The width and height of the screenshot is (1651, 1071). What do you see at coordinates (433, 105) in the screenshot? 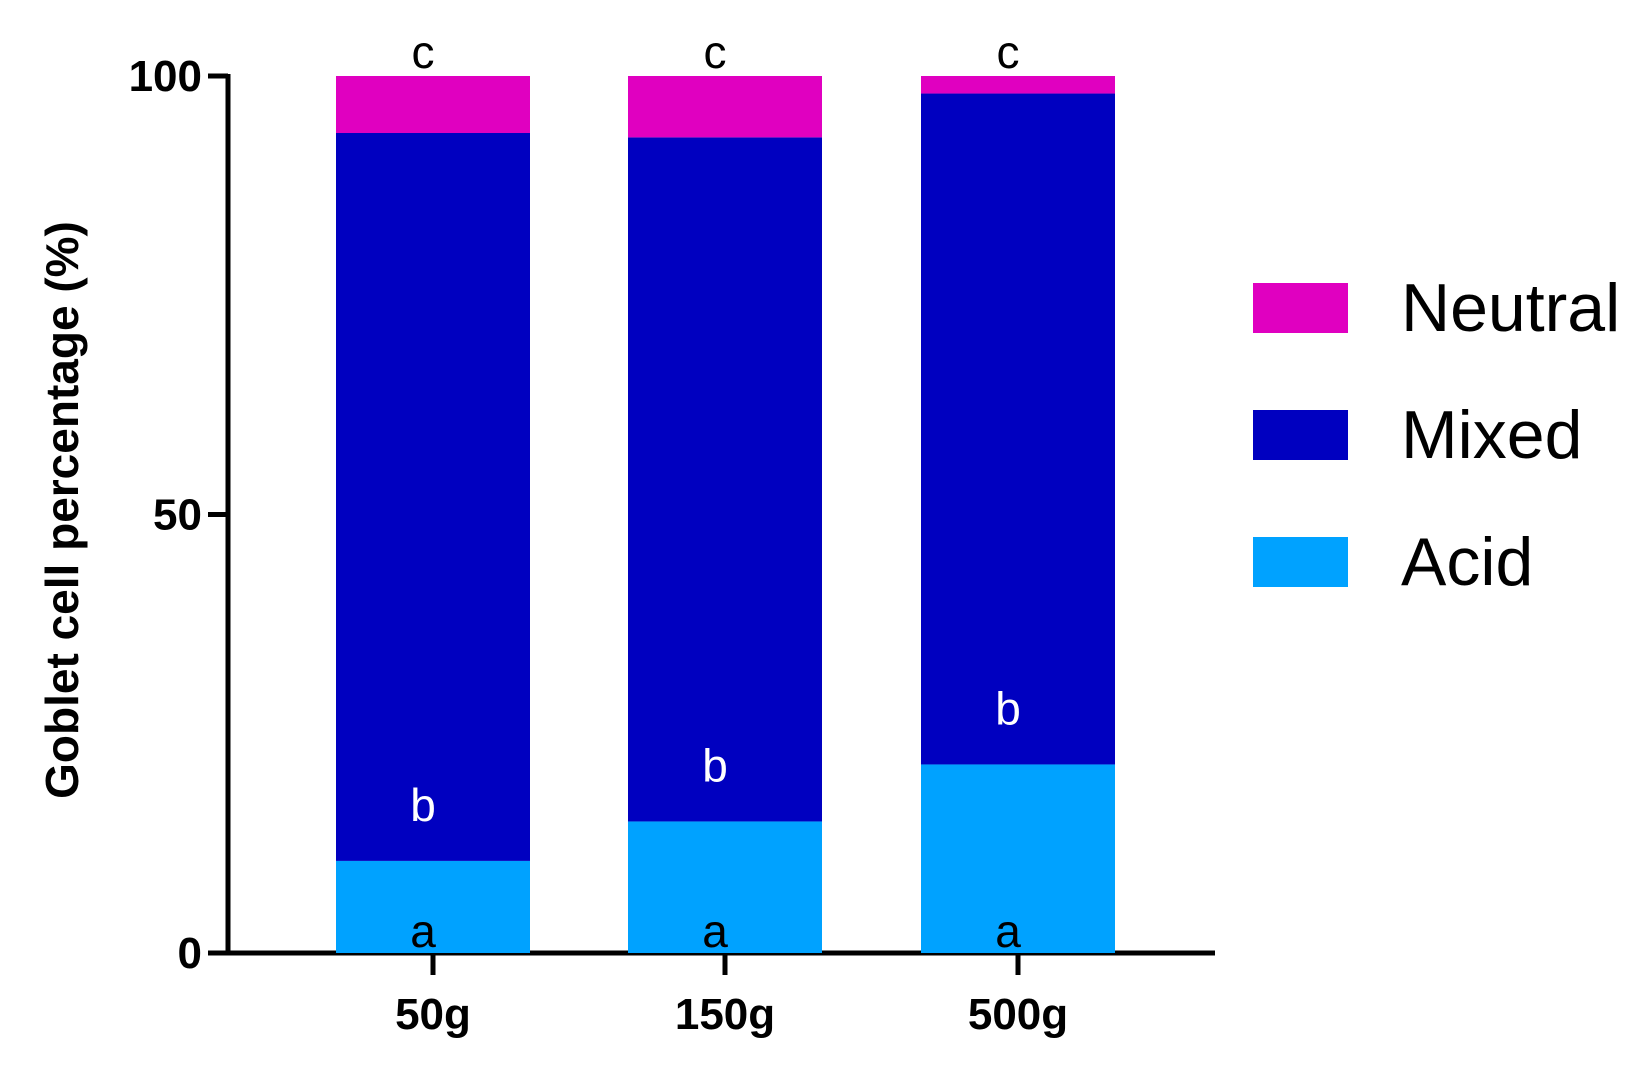
I see `bar-segment-neutral-50g` at bounding box center [433, 105].